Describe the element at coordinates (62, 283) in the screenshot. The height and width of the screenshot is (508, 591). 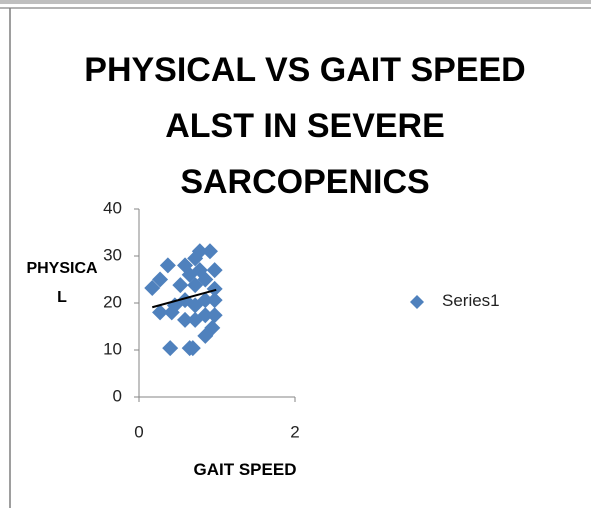
I see `y-axis-title: PHYSICAL` at that location.